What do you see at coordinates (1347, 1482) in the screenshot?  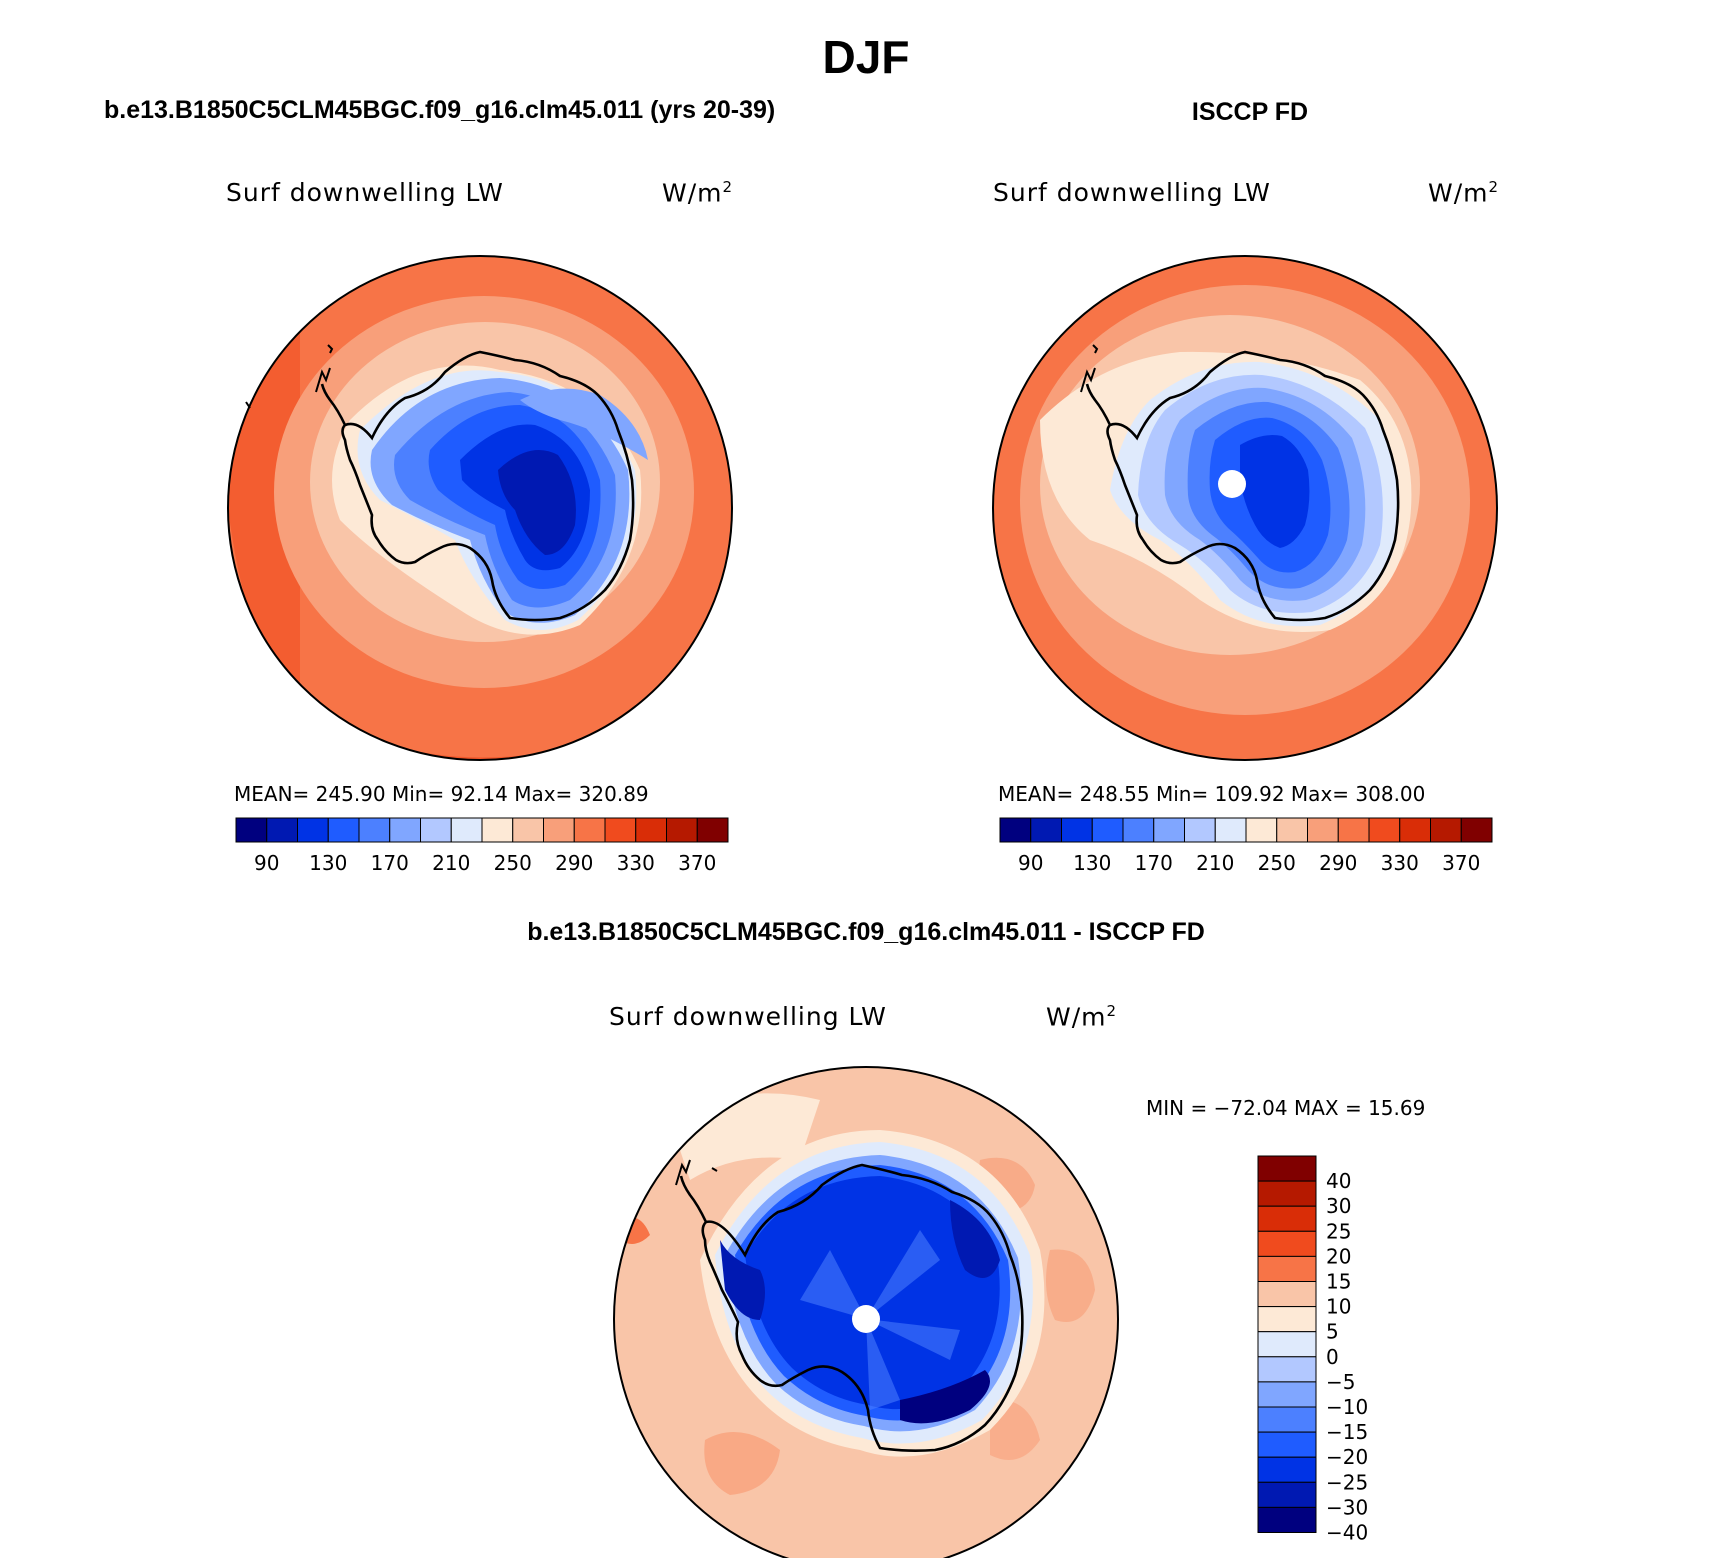 I see `colorbar-tick-label: −25` at bounding box center [1347, 1482].